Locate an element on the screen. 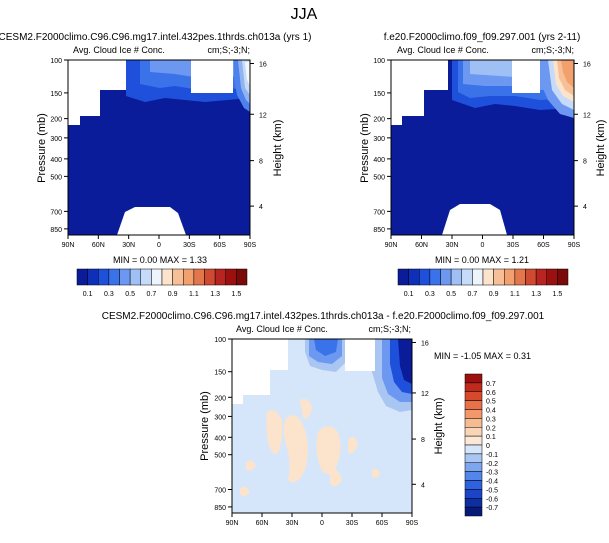 The height and width of the screenshot is (543, 609). colorbar-label: 0.5 is located at coordinates (451, 294).